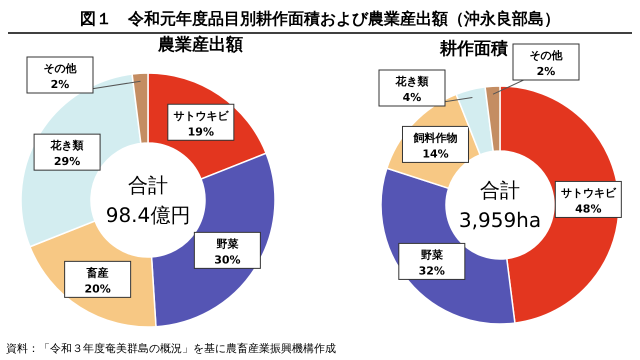 The height and width of the screenshot is (360, 640). I want to click on data-label: 48%, so click(588, 209).